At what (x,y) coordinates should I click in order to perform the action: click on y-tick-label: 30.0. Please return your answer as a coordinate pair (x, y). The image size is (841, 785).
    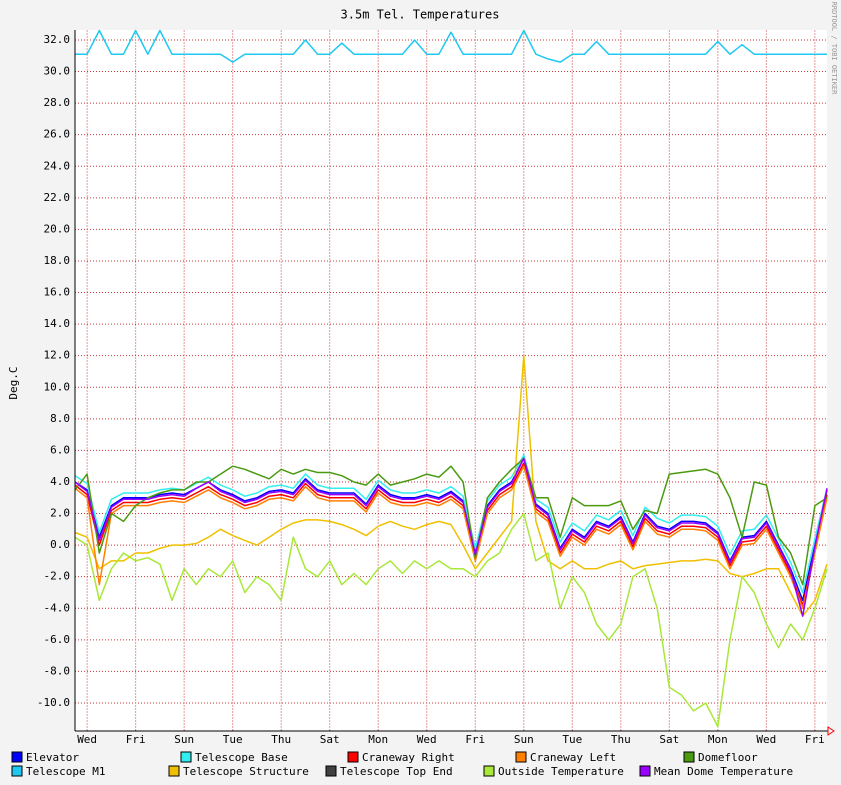
    Looking at the image, I should click on (57, 71).